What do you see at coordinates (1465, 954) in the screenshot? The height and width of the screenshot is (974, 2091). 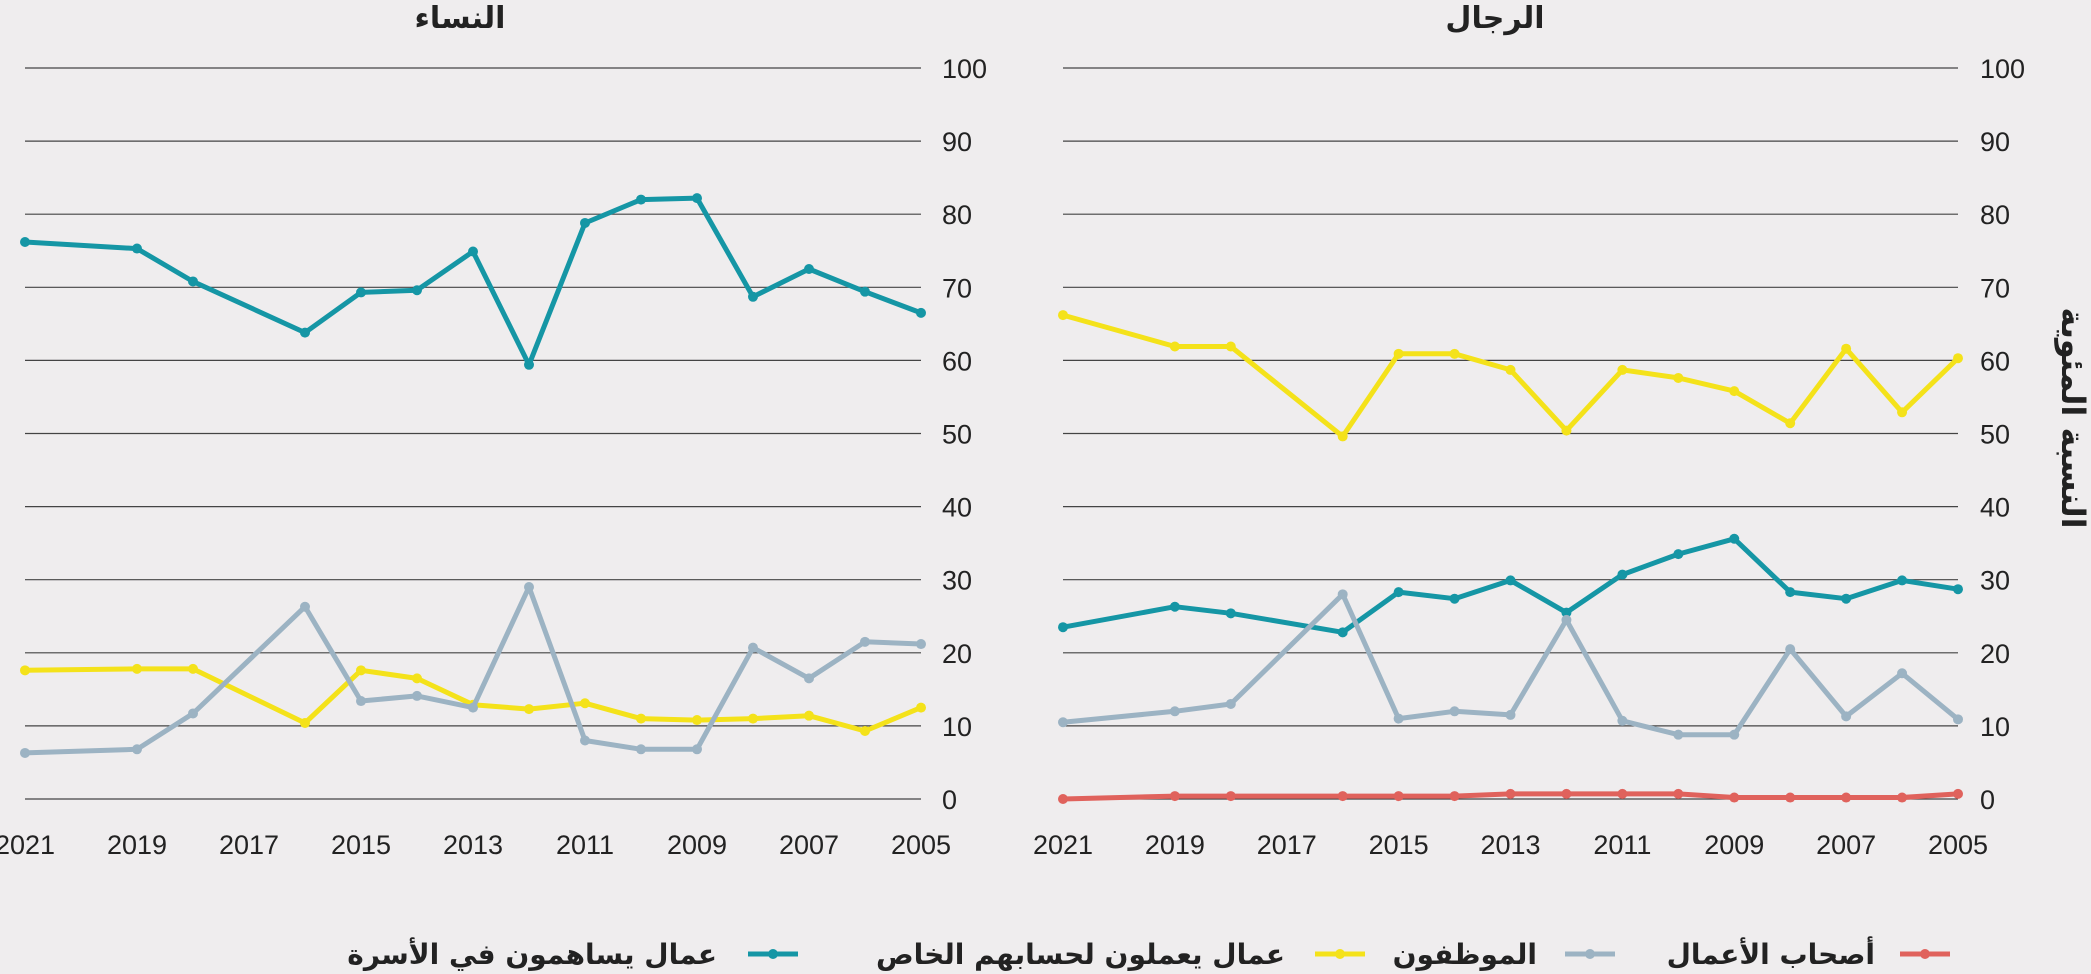 I see `legend-label-employers: الموظفون` at bounding box center [1465, 954].